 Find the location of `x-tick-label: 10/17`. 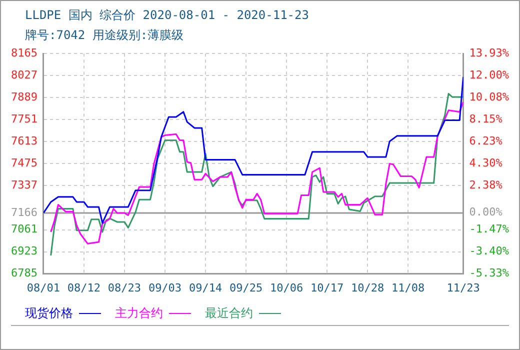

x-tick-label: 10/17 is located at coordinates (327, 287).